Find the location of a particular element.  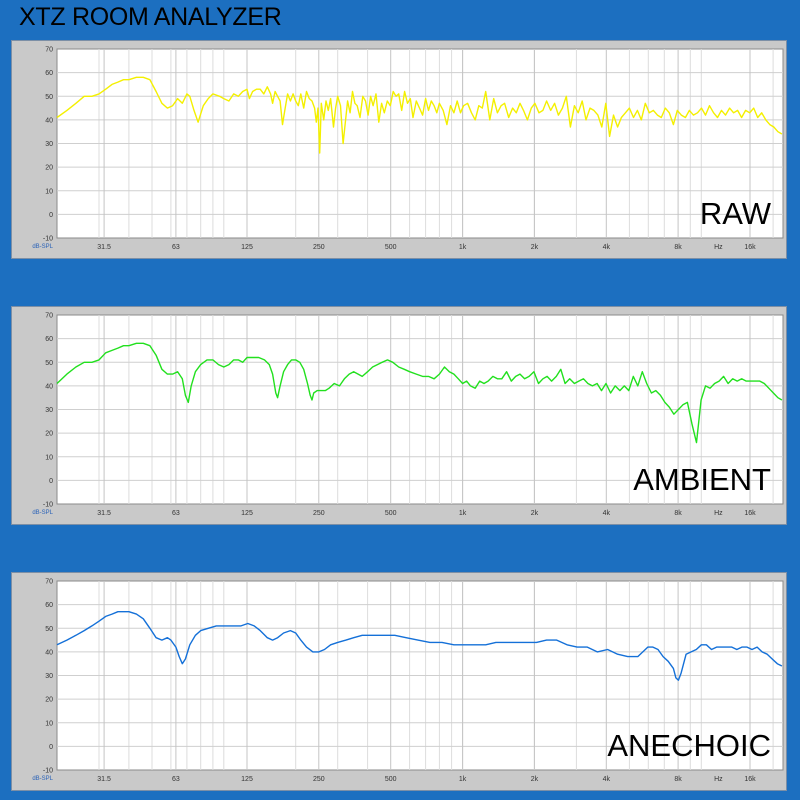

ambient-y-unit: dB-SPL is located at coordinates (42, 513).